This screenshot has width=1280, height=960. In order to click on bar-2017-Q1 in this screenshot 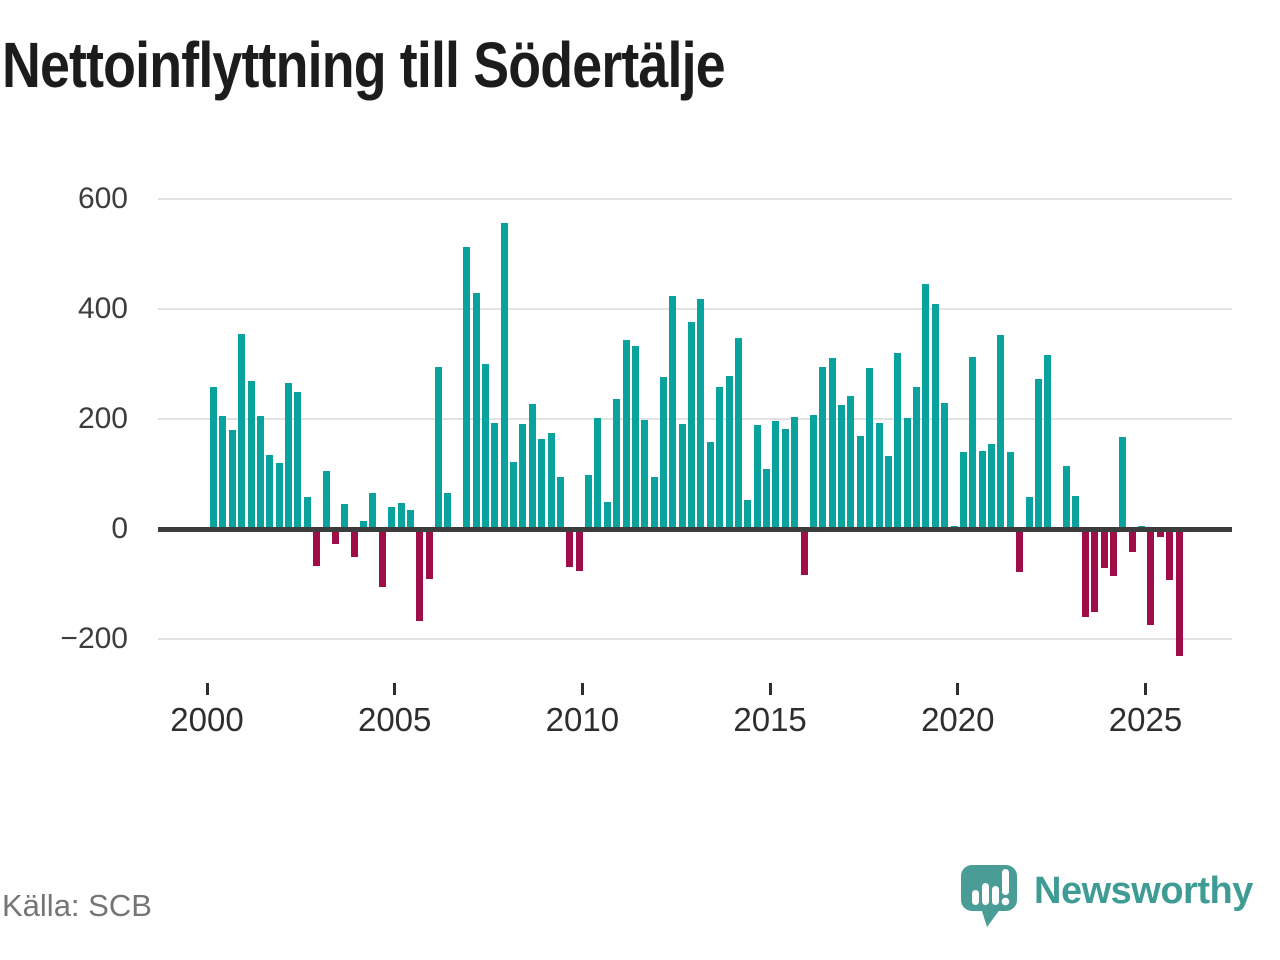, I will do `click(851, 462)`.